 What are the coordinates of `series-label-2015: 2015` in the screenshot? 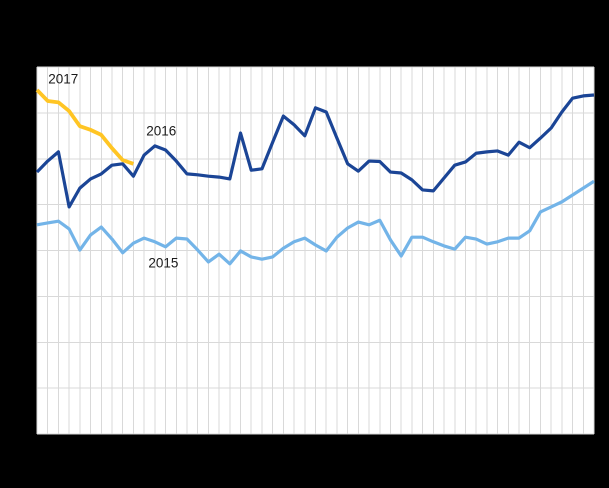 It's located at (163, 262).